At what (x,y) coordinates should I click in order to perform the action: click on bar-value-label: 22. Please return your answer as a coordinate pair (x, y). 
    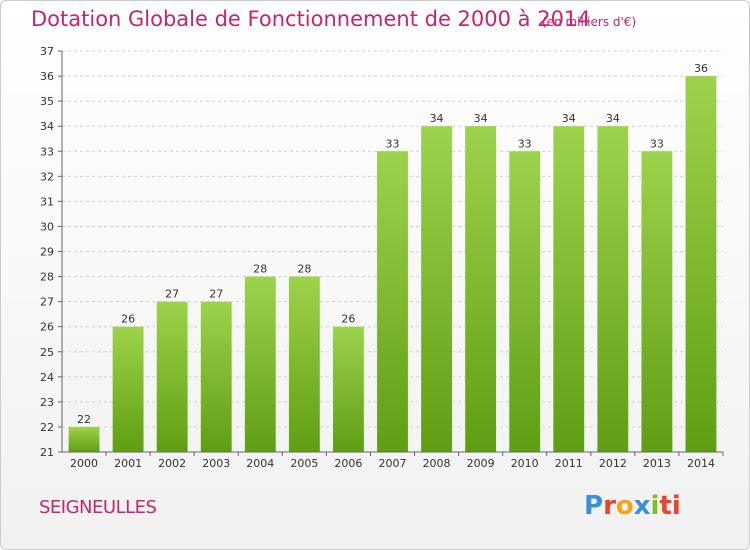
    Looking at the image, I should click on (84, 419).